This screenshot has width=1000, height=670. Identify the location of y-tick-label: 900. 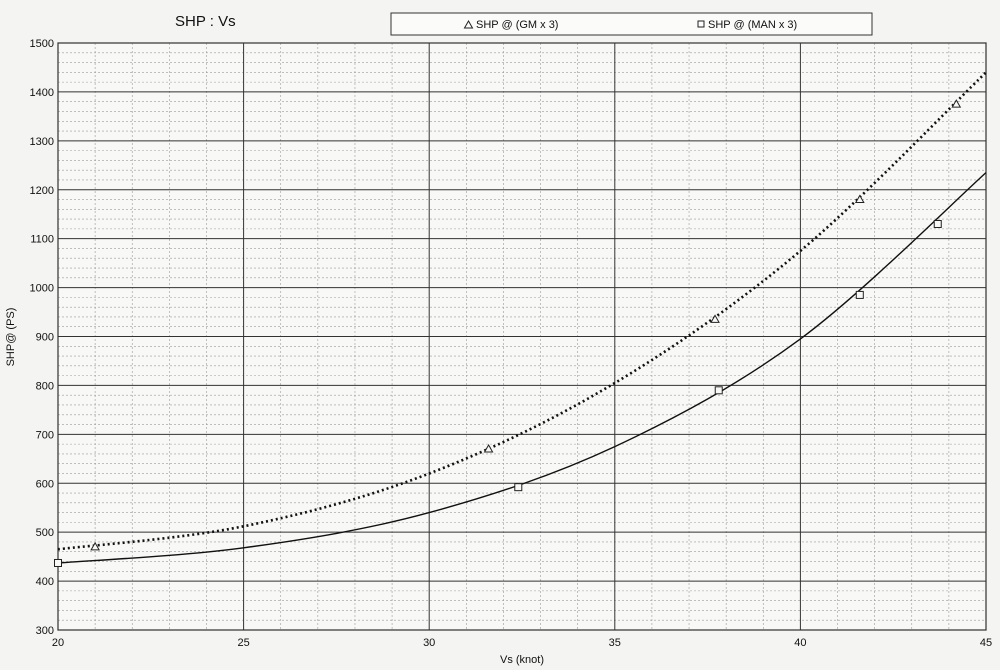
(45, 338).